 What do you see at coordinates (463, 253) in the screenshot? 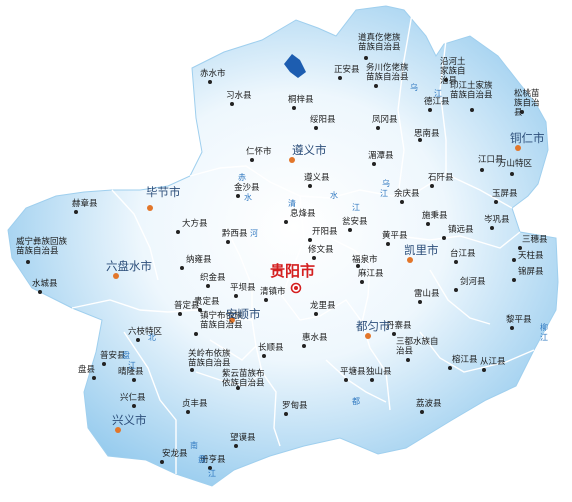
I see `county-label: 台江县` at bounding box center [463, 253].